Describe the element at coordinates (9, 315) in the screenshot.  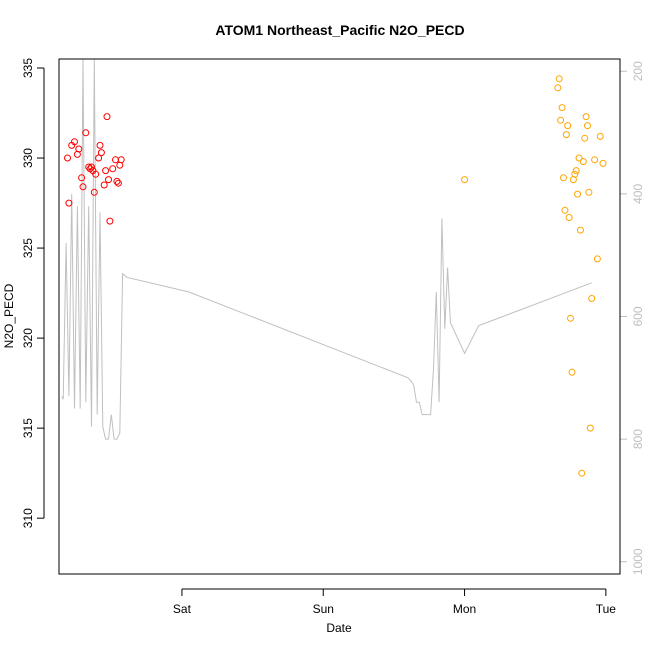
I see `y-axis-label: N2O_PECD` at that location.